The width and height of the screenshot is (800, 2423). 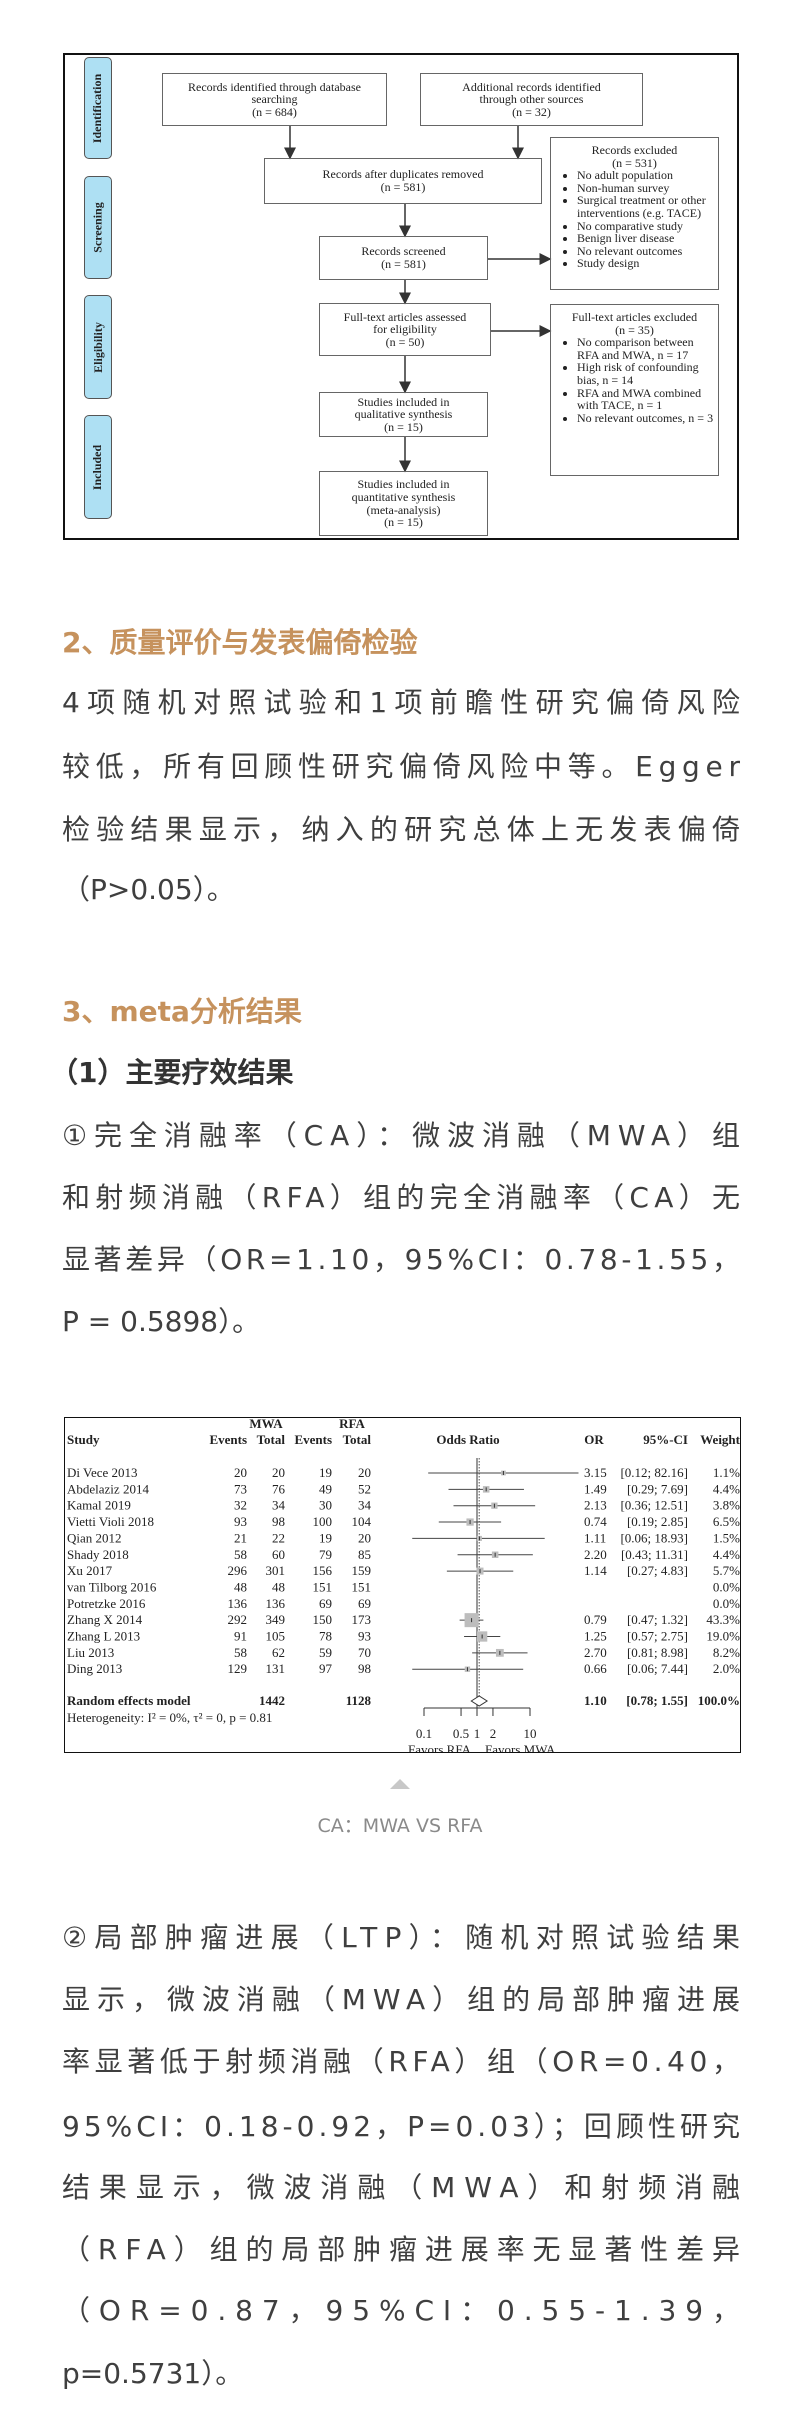 What do you see at coordinates (424, 1733) in the screenshot?
I see `x-tick-label: 0.1` at bounding box center [424, 1733].